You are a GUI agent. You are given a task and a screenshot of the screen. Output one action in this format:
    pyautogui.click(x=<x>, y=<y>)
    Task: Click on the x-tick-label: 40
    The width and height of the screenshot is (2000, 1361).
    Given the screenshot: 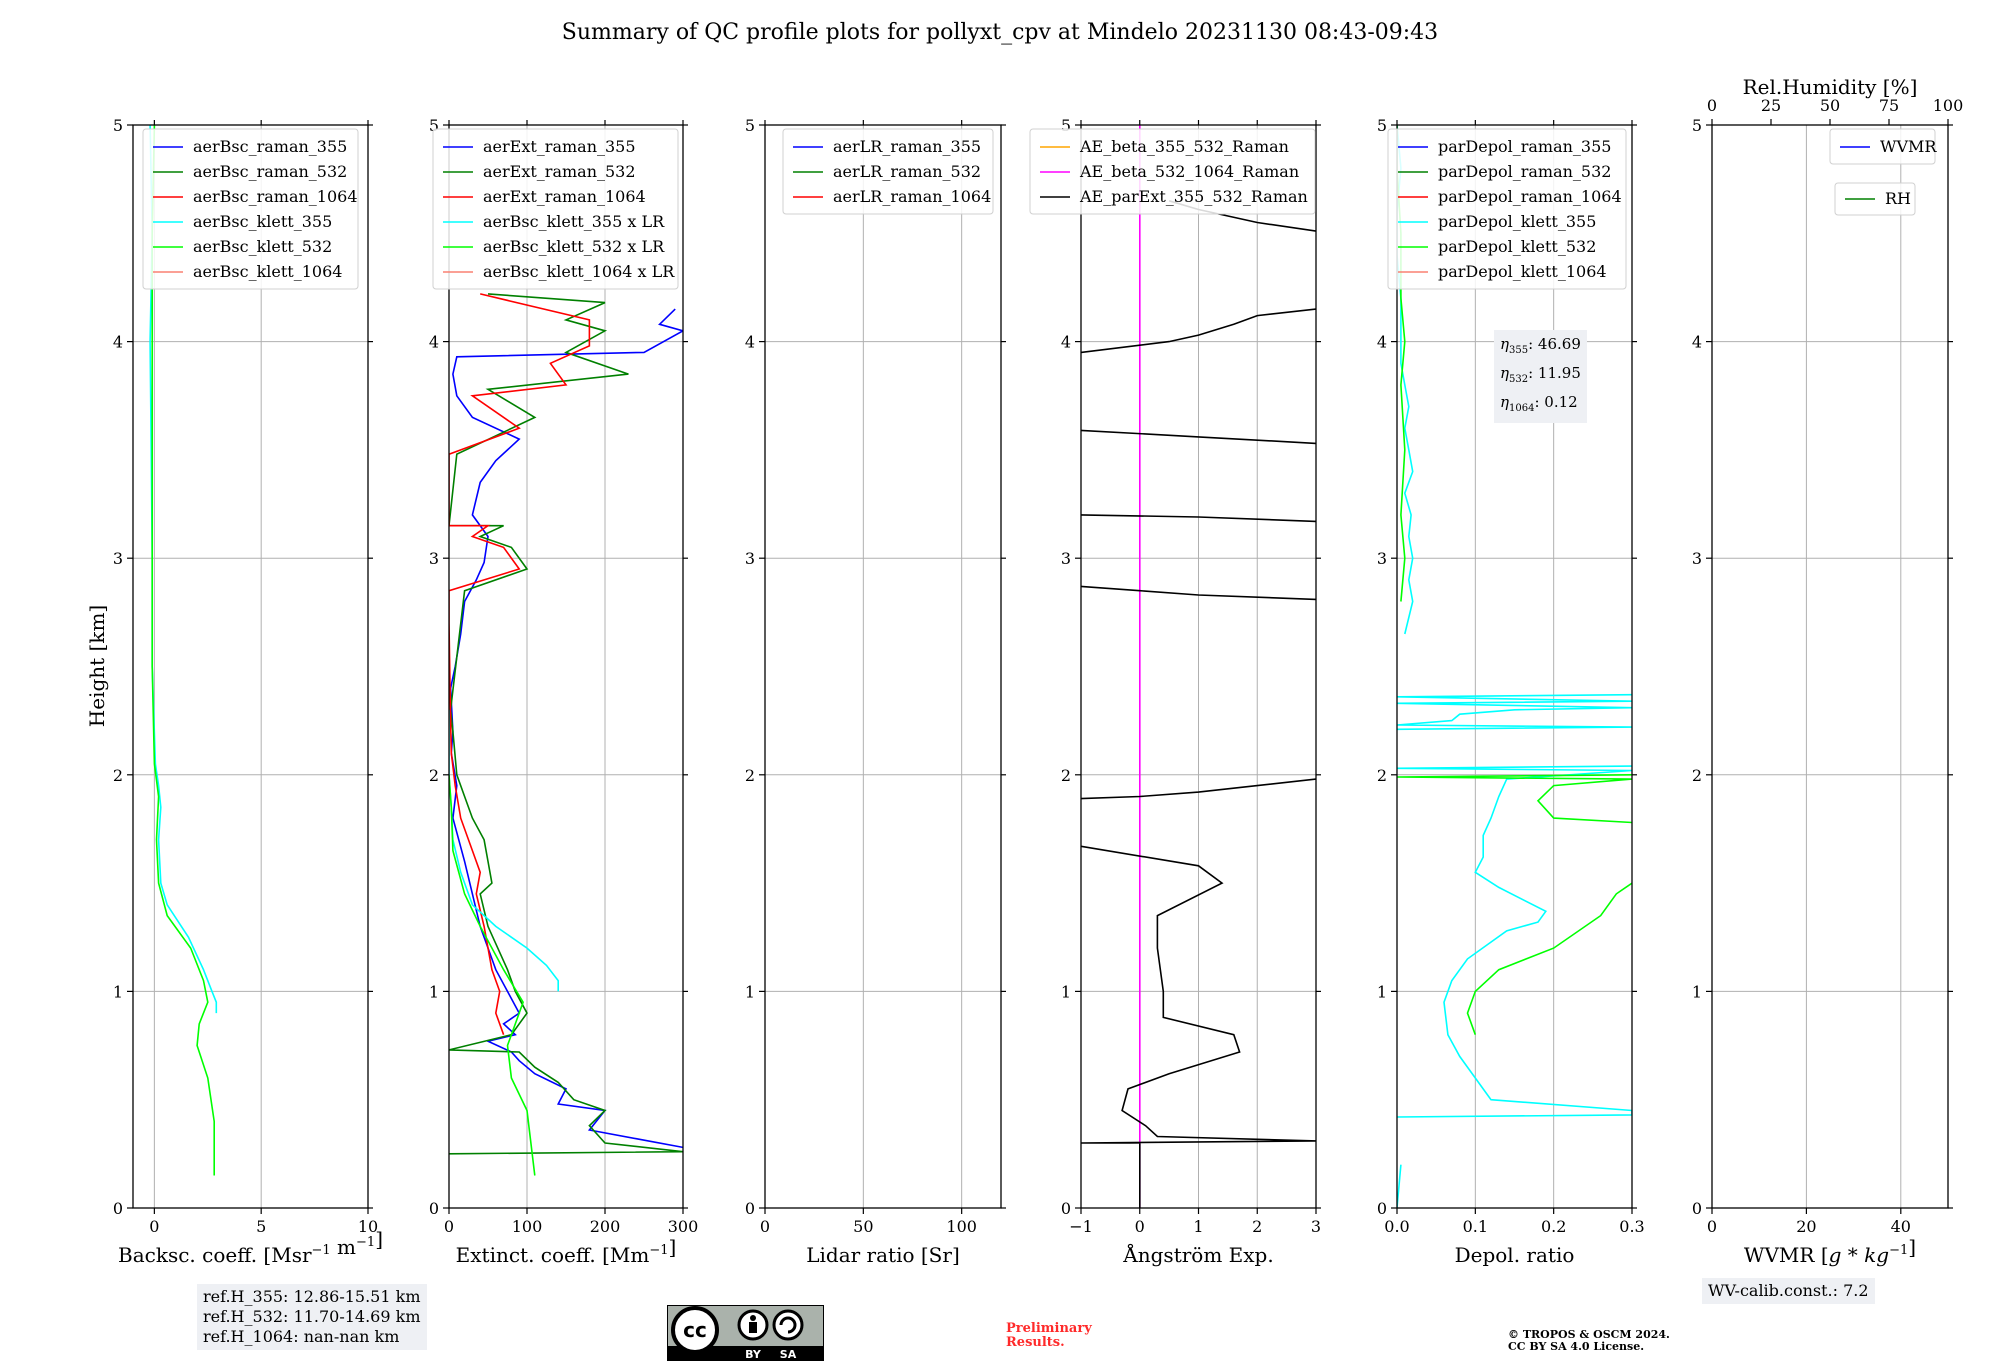 What is the action you would take?
    pyautogui.click(x=1901, y=1226)
    